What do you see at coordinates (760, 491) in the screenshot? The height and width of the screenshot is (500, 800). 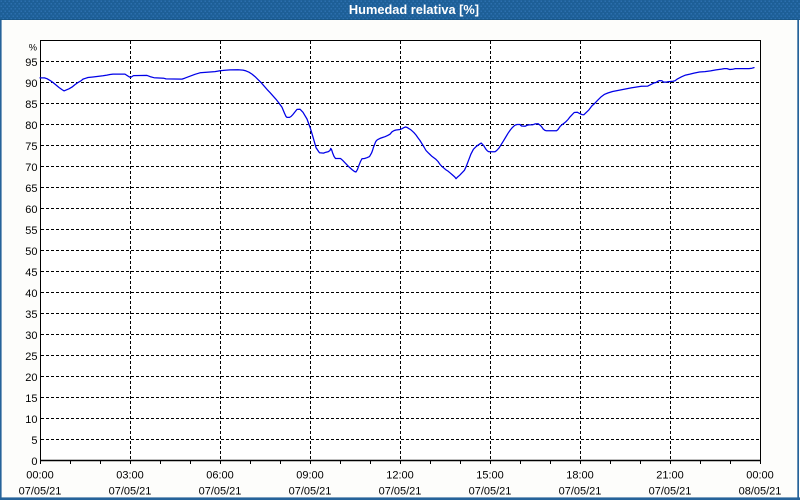 I see `svg-text: 08/05/21` at bounding box center [760, 491].